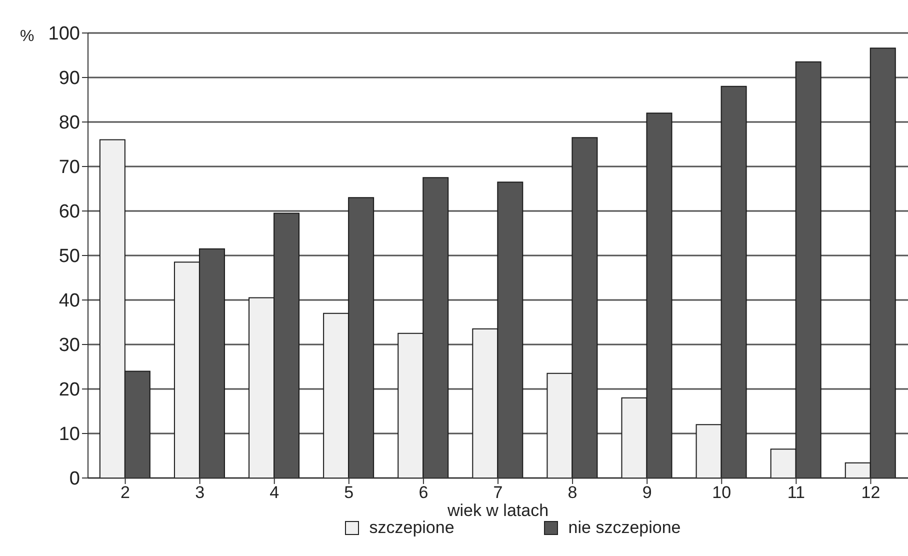  I want to click on x-tick-label: 10, so click(722, 492).